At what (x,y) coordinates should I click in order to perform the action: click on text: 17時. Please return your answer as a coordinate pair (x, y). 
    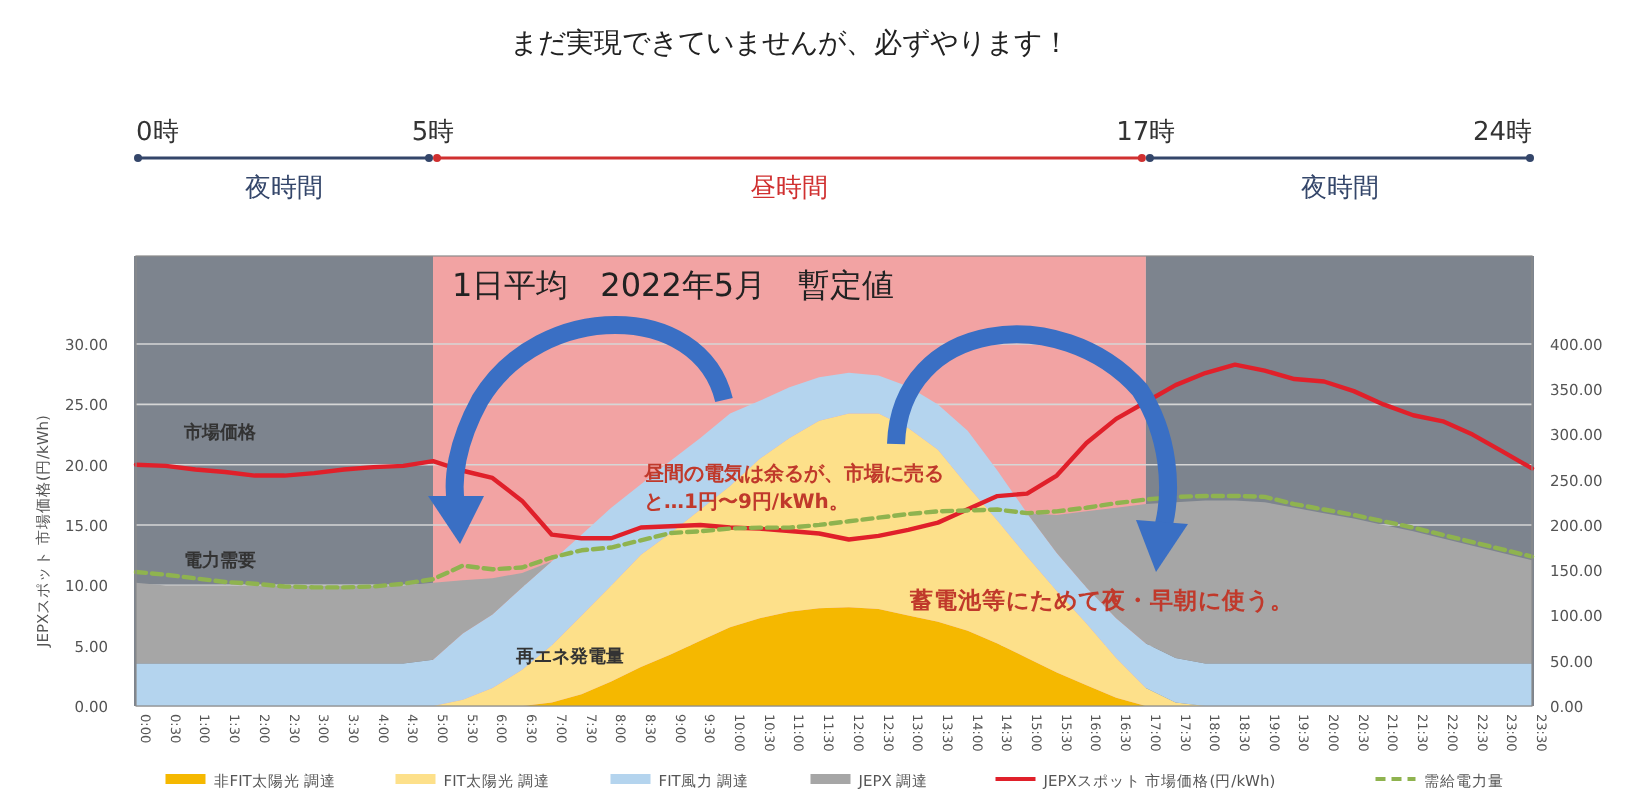
    Looking at the image, I should click on (1146, 133).